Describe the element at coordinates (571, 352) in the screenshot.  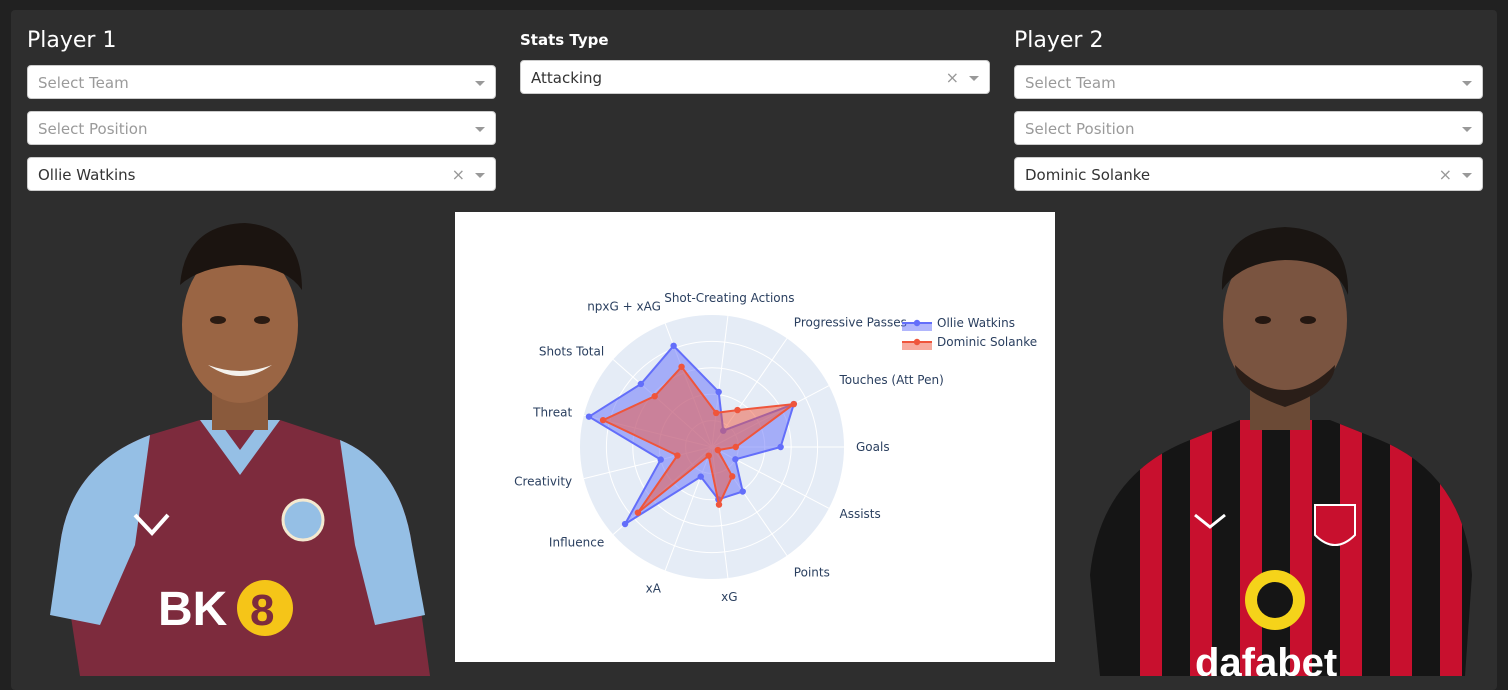
I see `axis-label: Shots Total` at that location.